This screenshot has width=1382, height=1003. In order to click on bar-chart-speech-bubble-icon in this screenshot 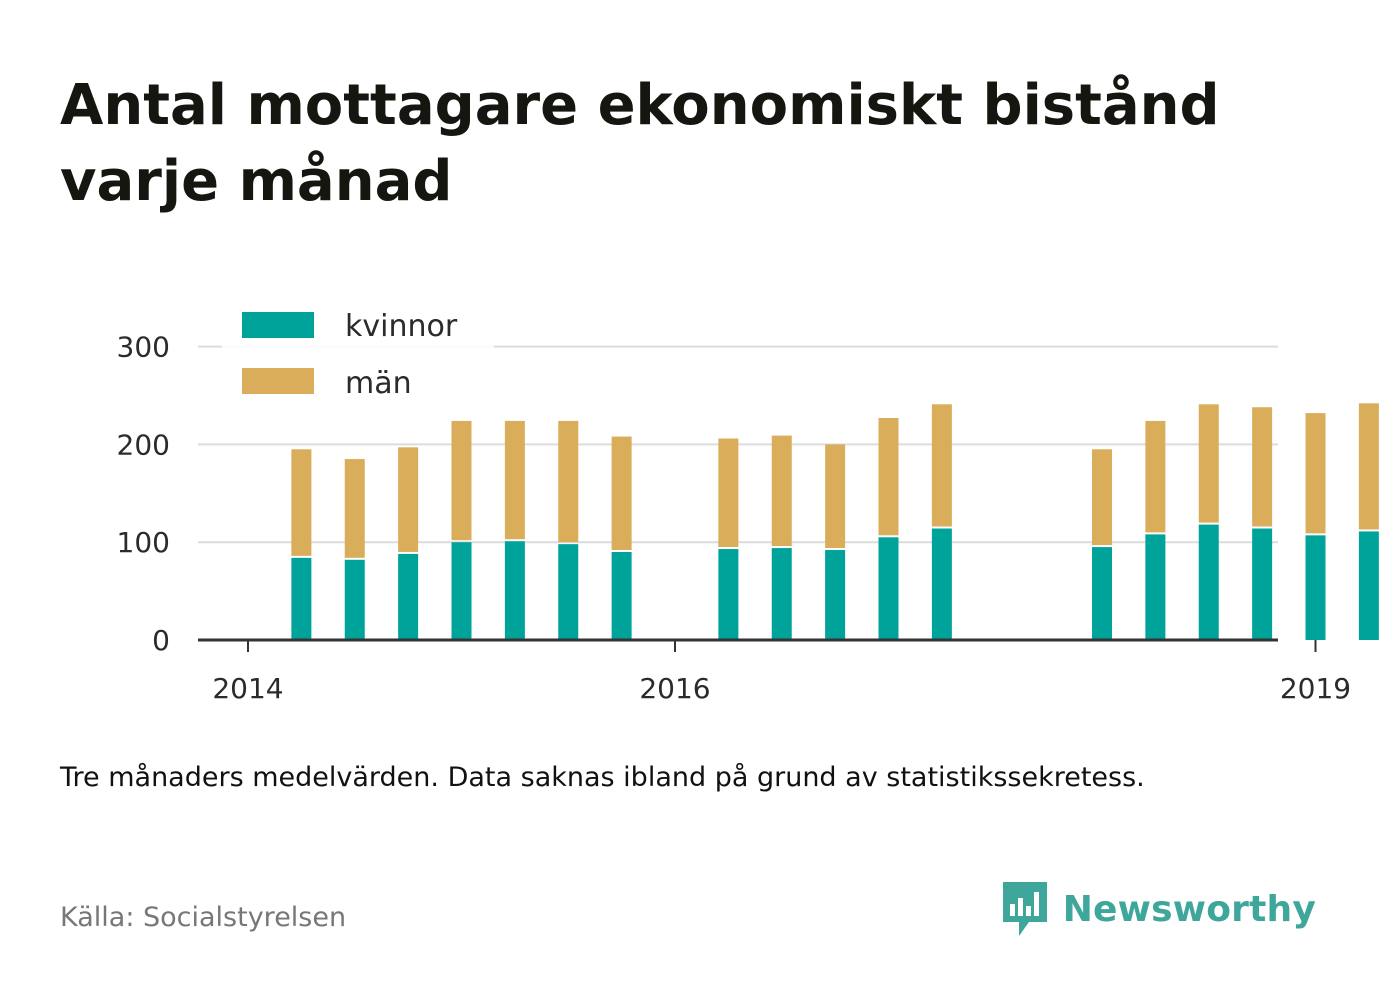, I will do `click(1024, 909)`.